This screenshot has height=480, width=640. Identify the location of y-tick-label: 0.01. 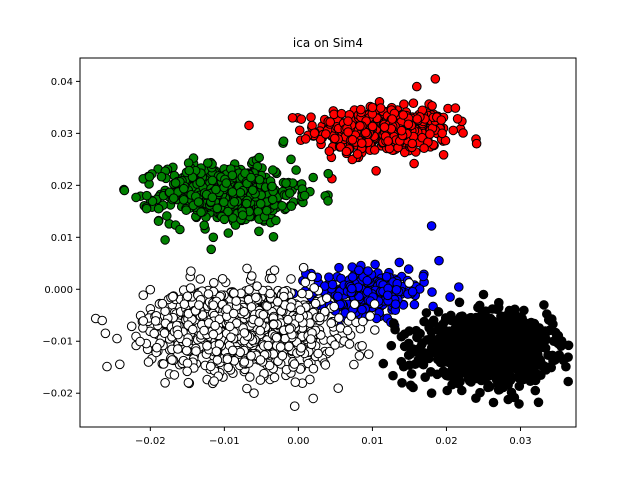
(62, 238).